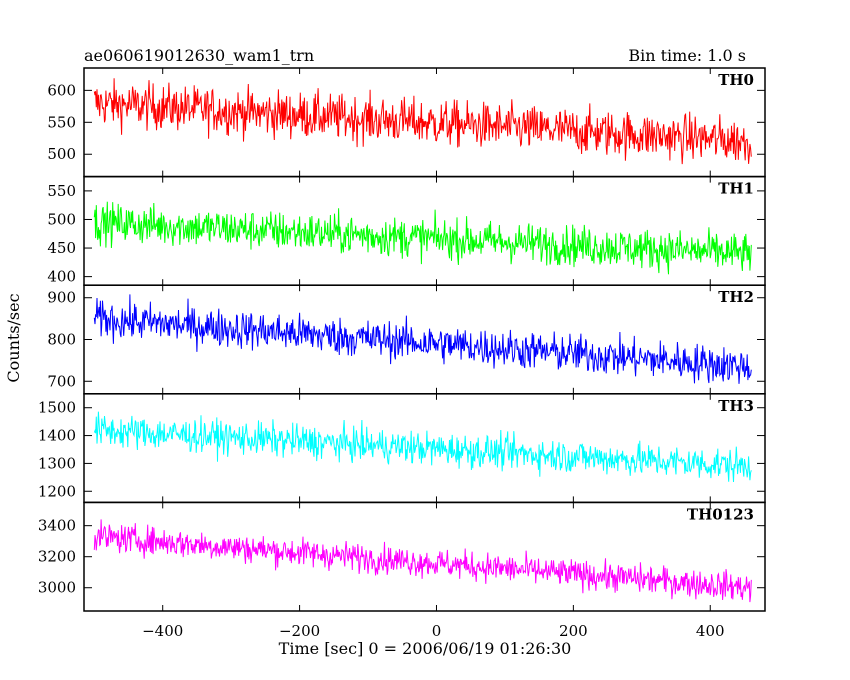 Image resolution: width=850 pixels, height=680 pixels. I want to click on panel-label-th3: TH3, so click(736, 406).